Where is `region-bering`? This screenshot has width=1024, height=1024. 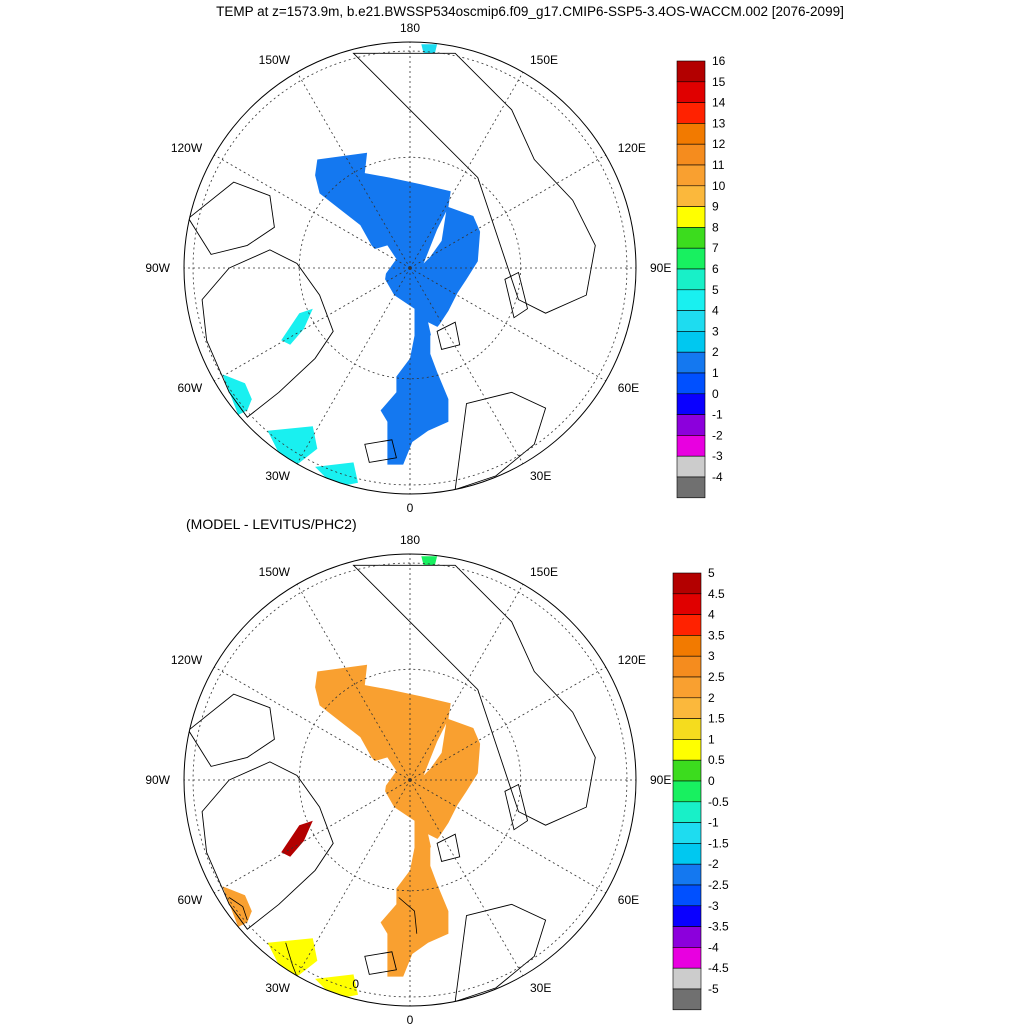
region-bering is located at coordinates (429, 561).